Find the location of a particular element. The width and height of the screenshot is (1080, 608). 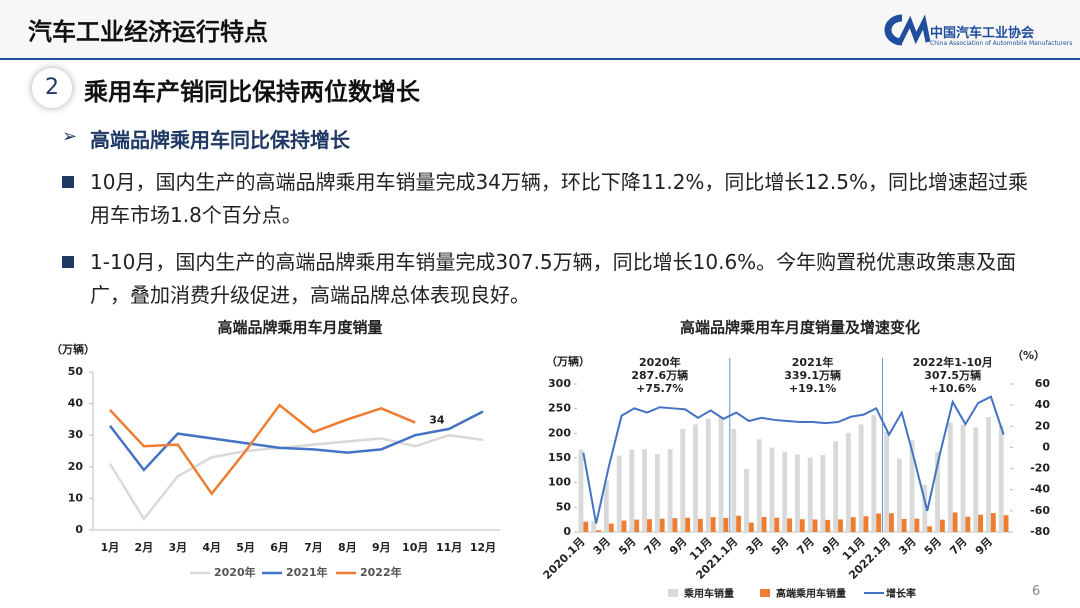

annotation: 307.5万辆 is located at coordinates (952, 375).